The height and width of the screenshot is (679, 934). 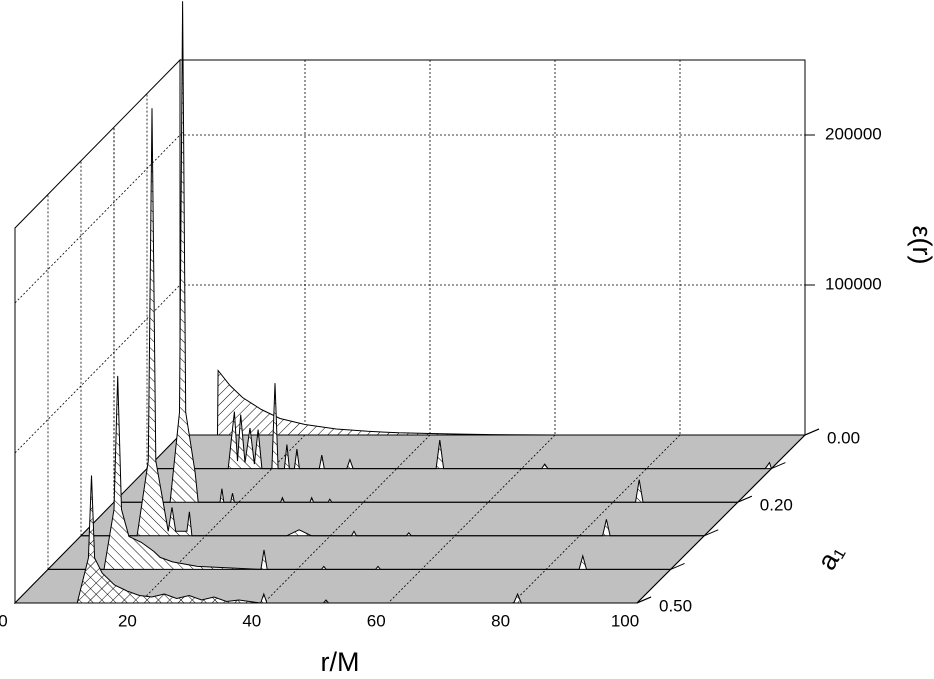 I want to click on z-tick-label: 0.50, so click(x=675, y=605).